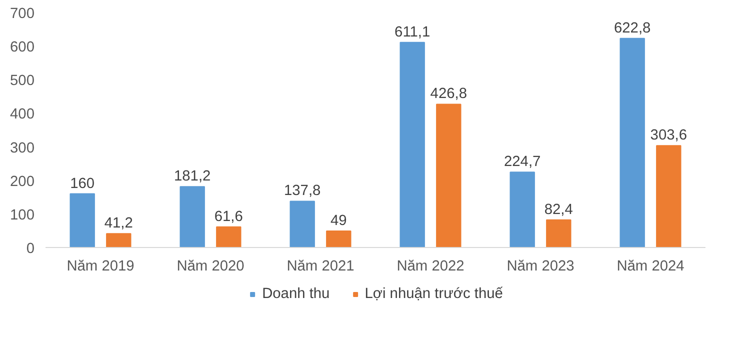 The width and height of the screenshot is (730, 346). What do you see at coordinates (118, 224) in the screenshot?
I see `data-label: 41,2` at bounding box center [118, 224].